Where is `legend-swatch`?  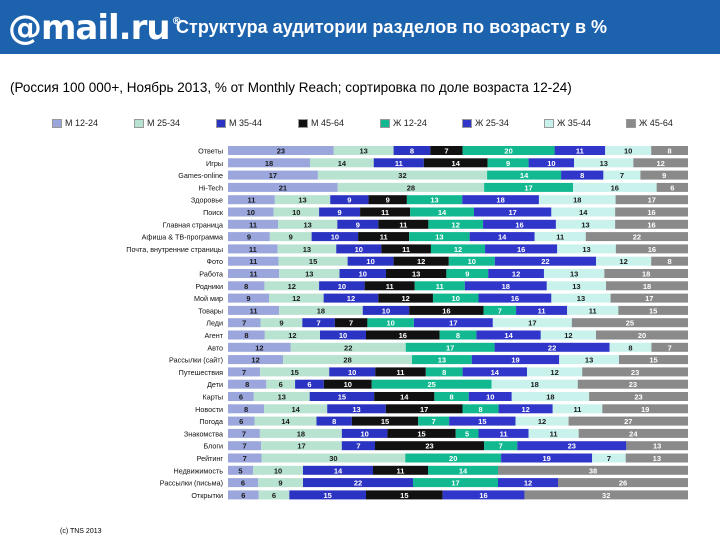 legend-swatch is located at coordinates (139, 123).